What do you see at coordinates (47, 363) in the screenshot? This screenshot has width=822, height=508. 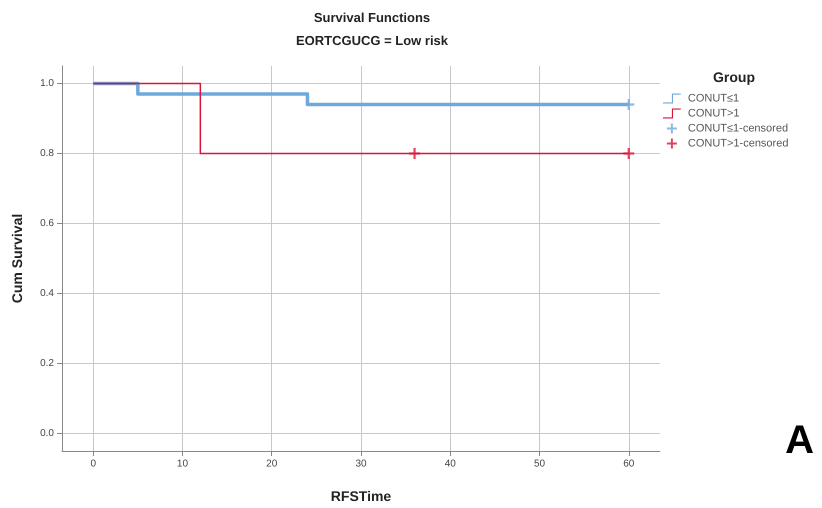 I see `y-tick-label: 0.2` at bounding box center [47, 363].